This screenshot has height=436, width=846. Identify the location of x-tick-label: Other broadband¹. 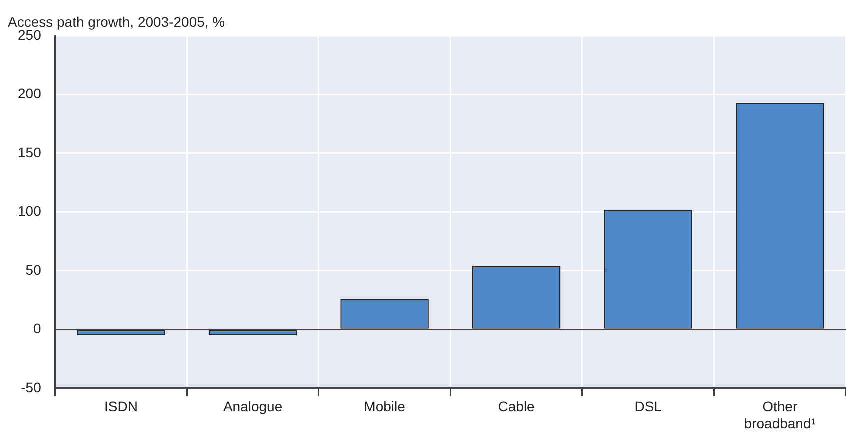
(780, 415).